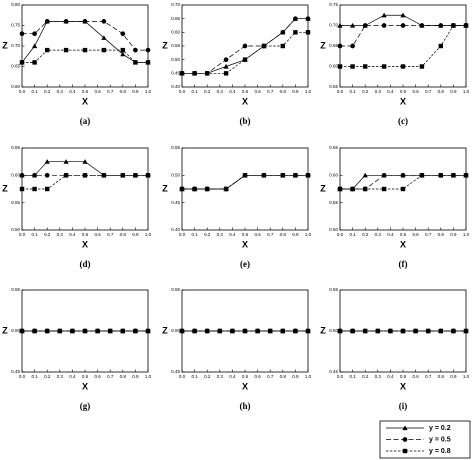 Image resolution: width=474 pixels, height=460 pixels. What do you see at coordinates (245, 121) in the screenshot?
I see `panel-caption: (b)` at bounding box center [245, 121].